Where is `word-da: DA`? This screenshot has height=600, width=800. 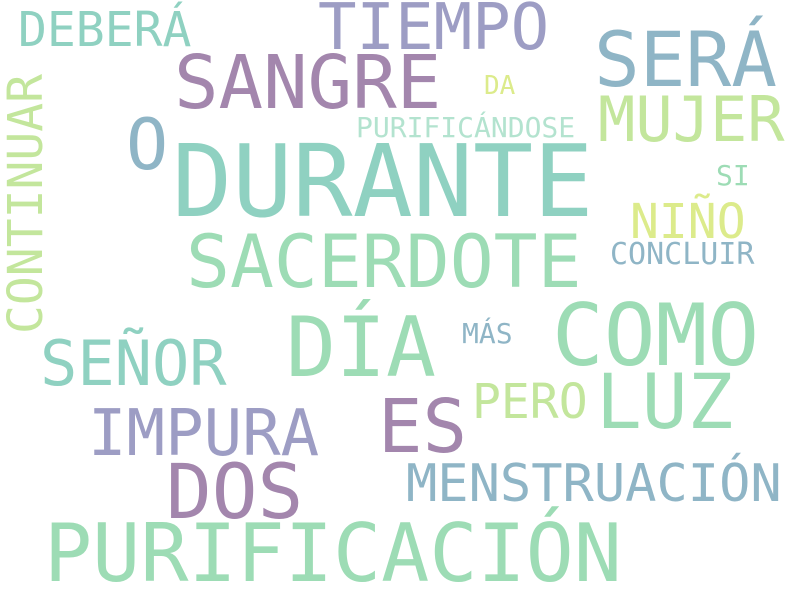 word-da: DA is located at coordinates (500, 86).